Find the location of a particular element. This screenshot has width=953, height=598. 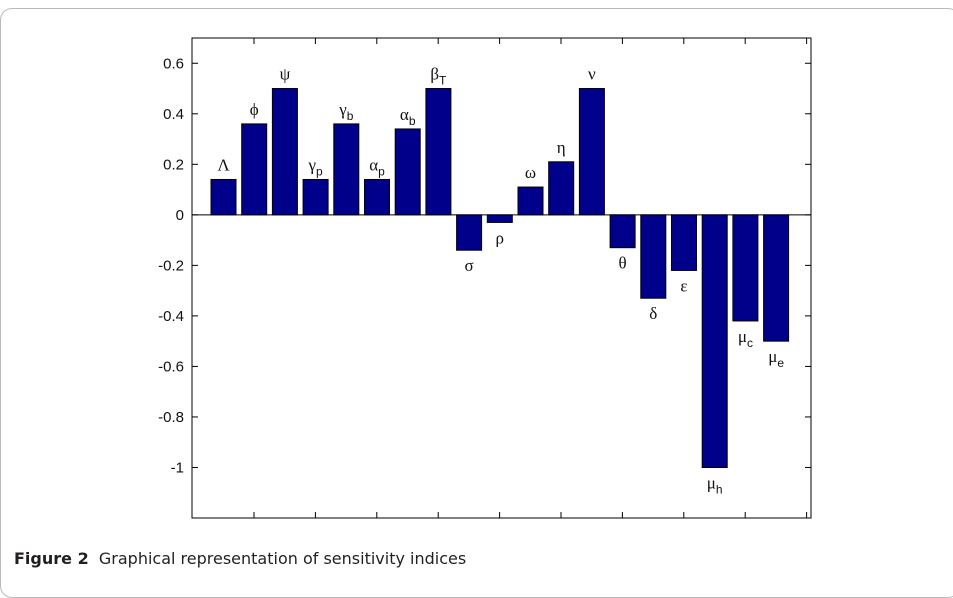

figure-caption-label: Figure 2 is located at coordinates (51, 558).